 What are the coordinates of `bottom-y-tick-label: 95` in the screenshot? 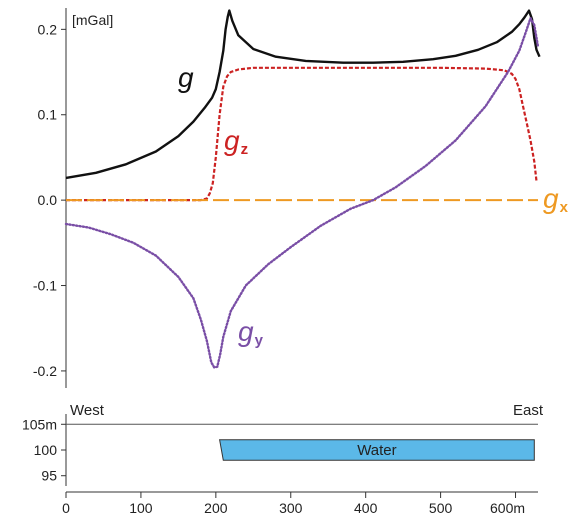 It's located at (49, 476).